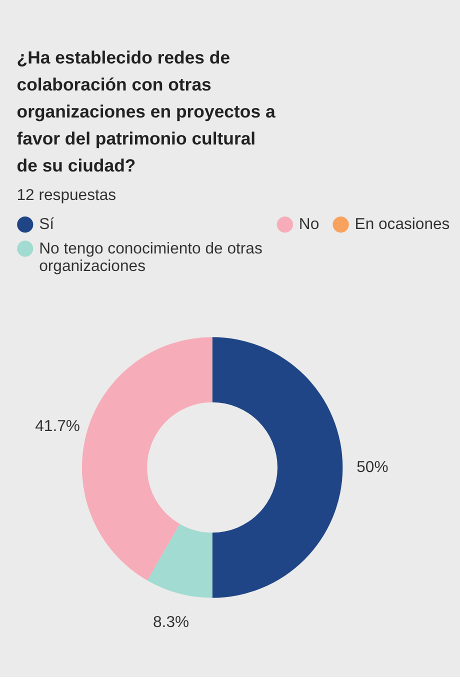  What do you see at coordinates (171, 622) in the screenshot?
I see `data-label: 8.3%` at bounding box center [171, 622].